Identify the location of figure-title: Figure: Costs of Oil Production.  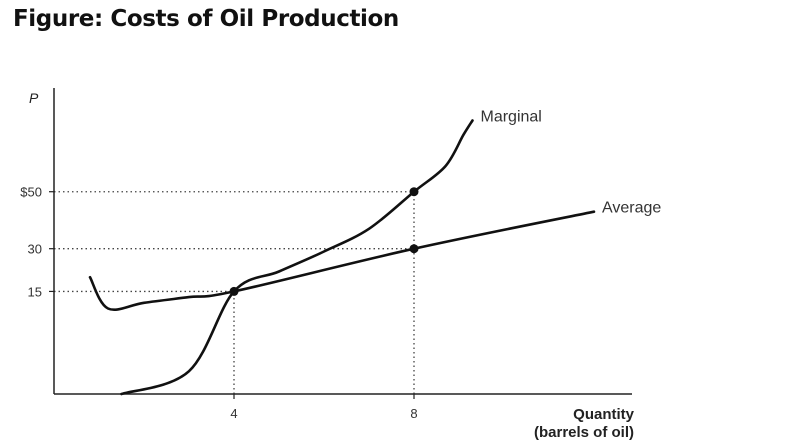
(206, 19).